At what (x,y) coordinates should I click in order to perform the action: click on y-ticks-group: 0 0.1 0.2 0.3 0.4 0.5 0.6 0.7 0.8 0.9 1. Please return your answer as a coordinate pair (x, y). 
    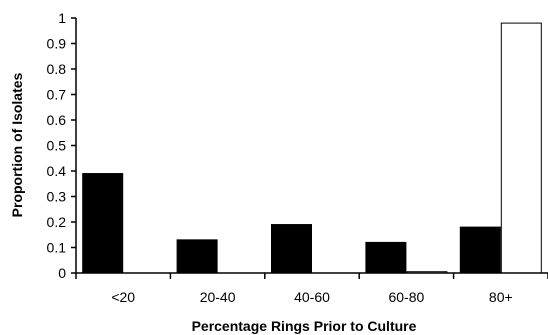
    Looking at the image, I should click on (61, 145).